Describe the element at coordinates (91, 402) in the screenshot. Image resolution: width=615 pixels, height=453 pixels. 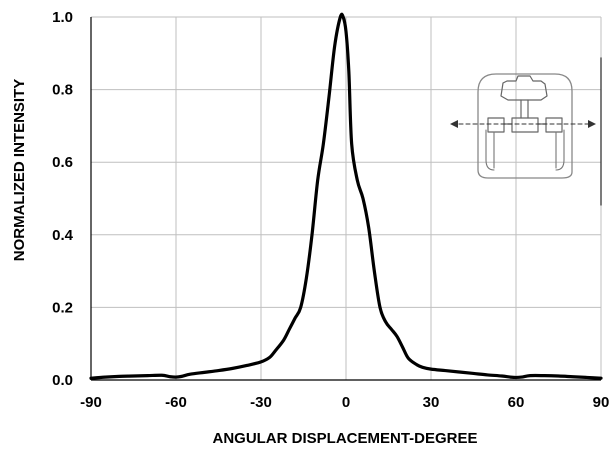
I see `x-tick-label: -90` at that location.